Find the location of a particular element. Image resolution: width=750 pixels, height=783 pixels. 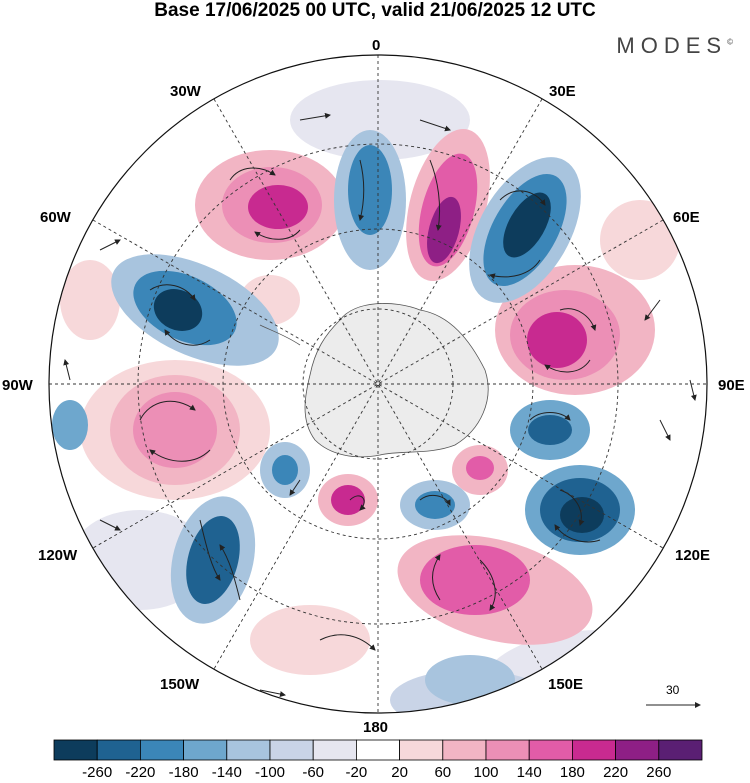

colorbar-tick-label: -180 is located at coordinates (183, 772).